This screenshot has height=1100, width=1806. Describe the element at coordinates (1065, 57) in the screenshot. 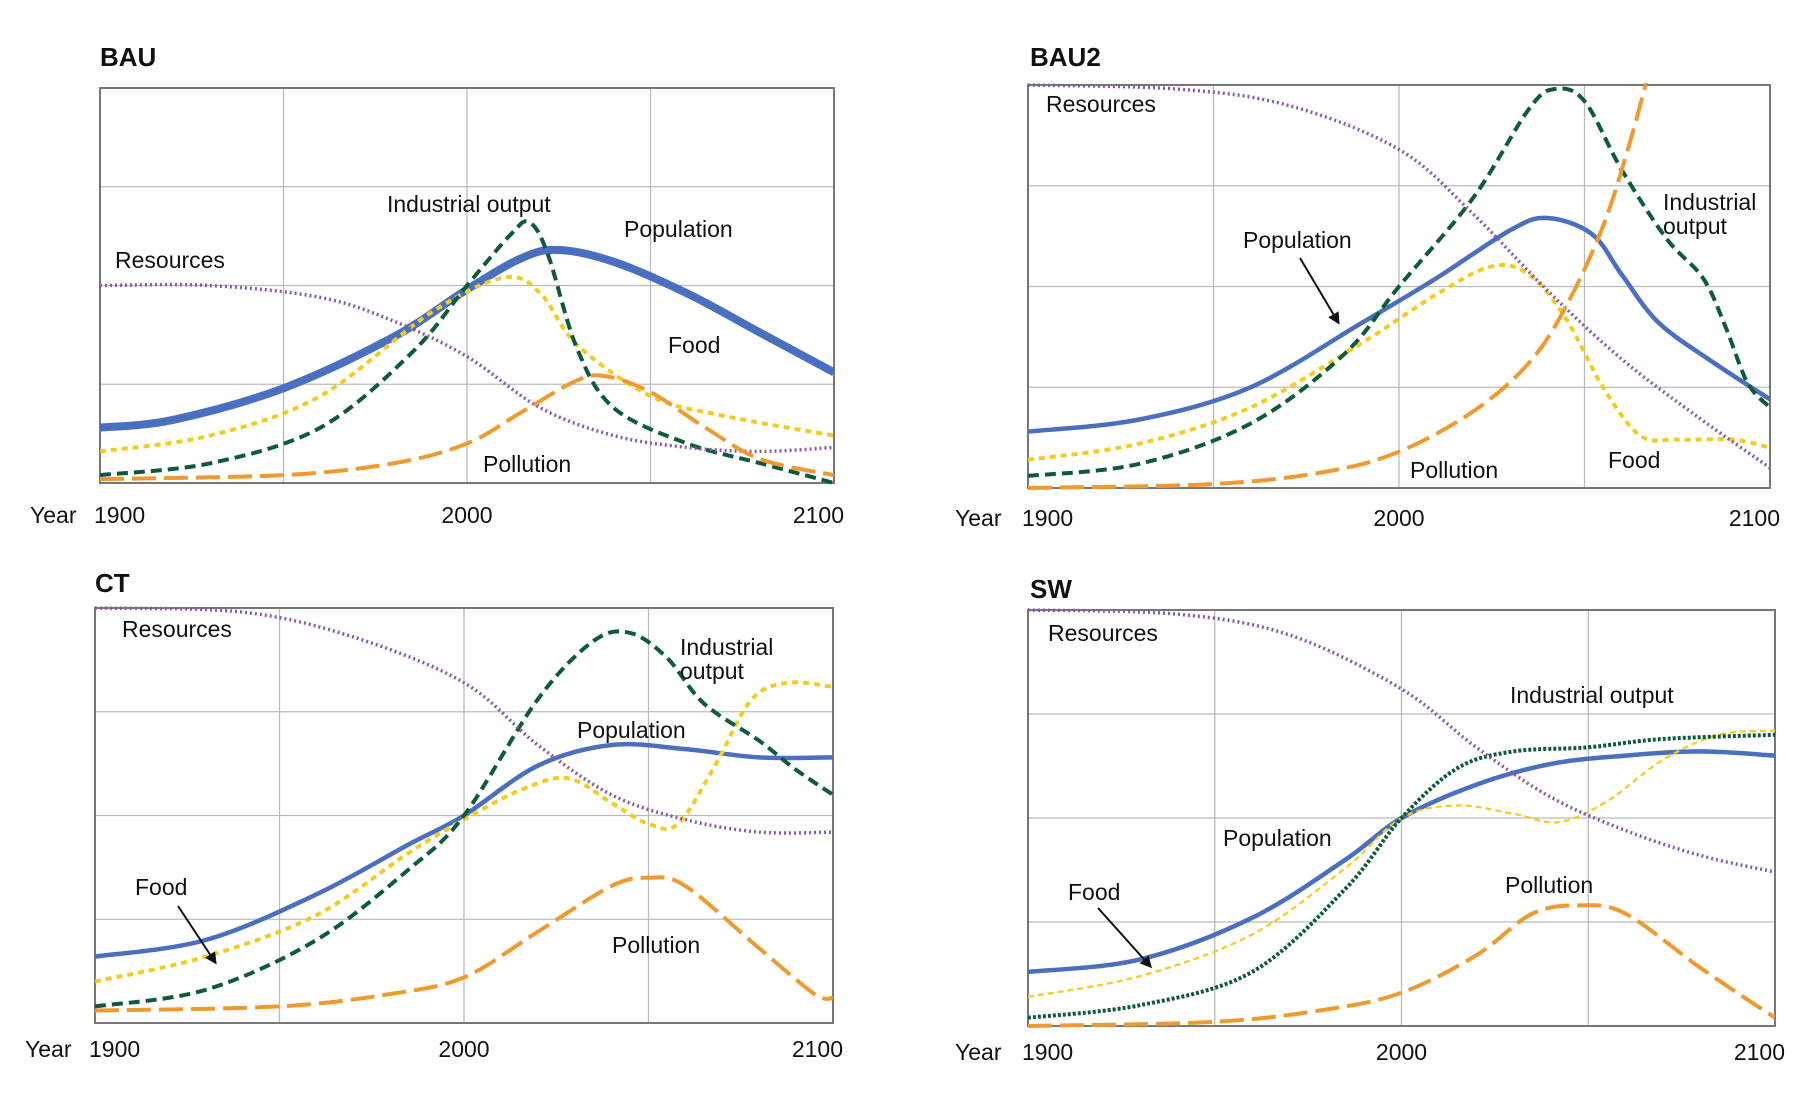

I see `panel-title: BAU2` at that location.